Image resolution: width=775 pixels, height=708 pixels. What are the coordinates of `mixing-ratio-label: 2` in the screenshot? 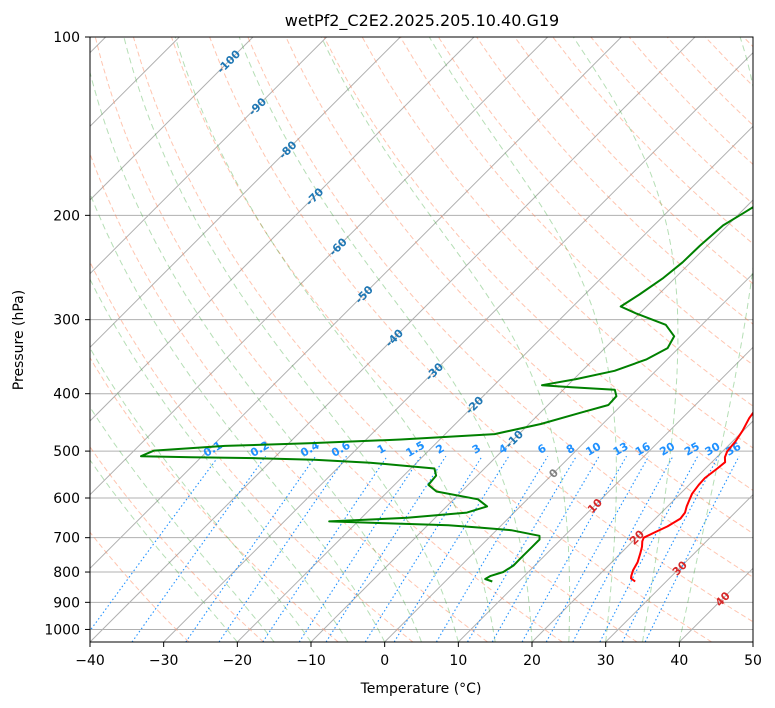 It's located at (440, 449).